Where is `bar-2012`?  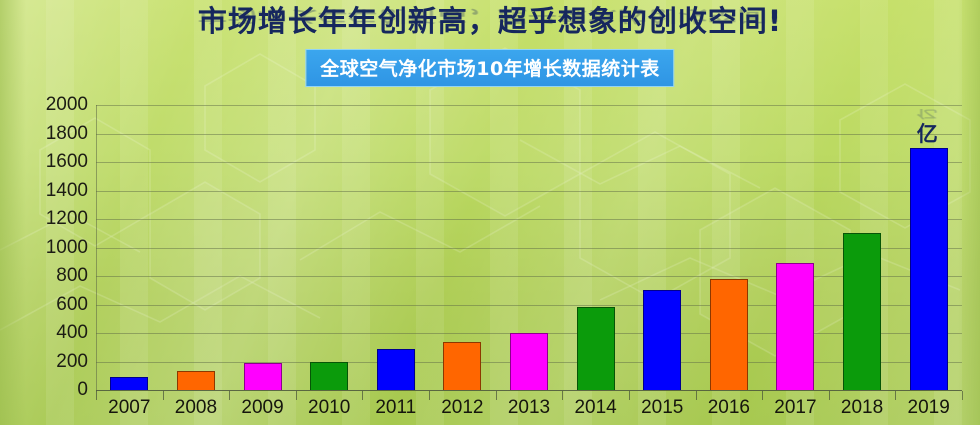 bar-2012 is located at coordinates (462, 365).